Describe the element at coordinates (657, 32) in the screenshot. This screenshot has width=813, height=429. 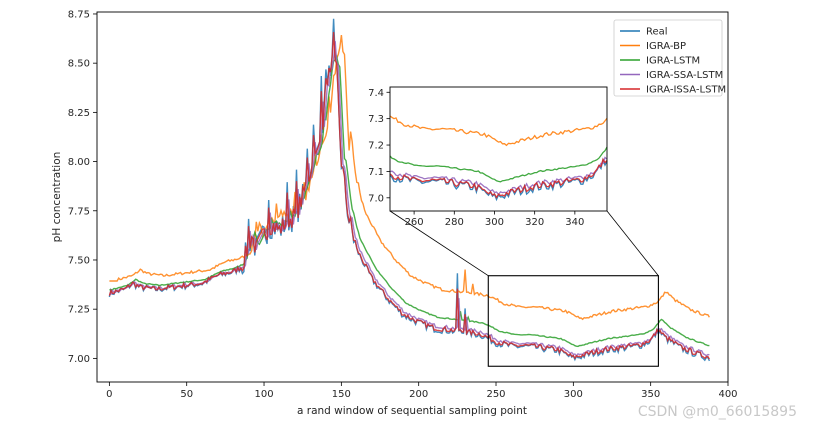
I see `legend-label: Real` at that location.